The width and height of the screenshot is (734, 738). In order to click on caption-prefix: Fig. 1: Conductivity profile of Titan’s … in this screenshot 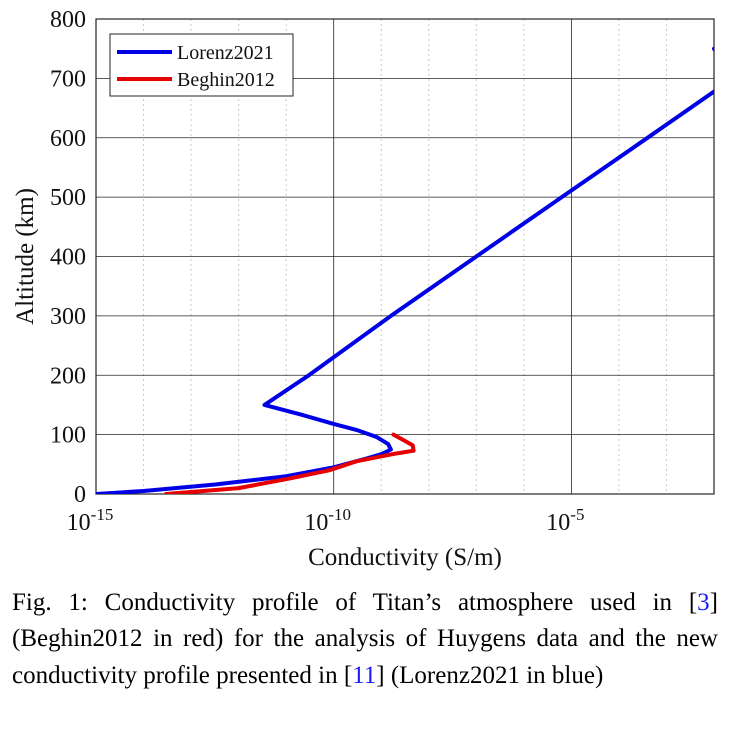, I will do `click(355, 602)`.